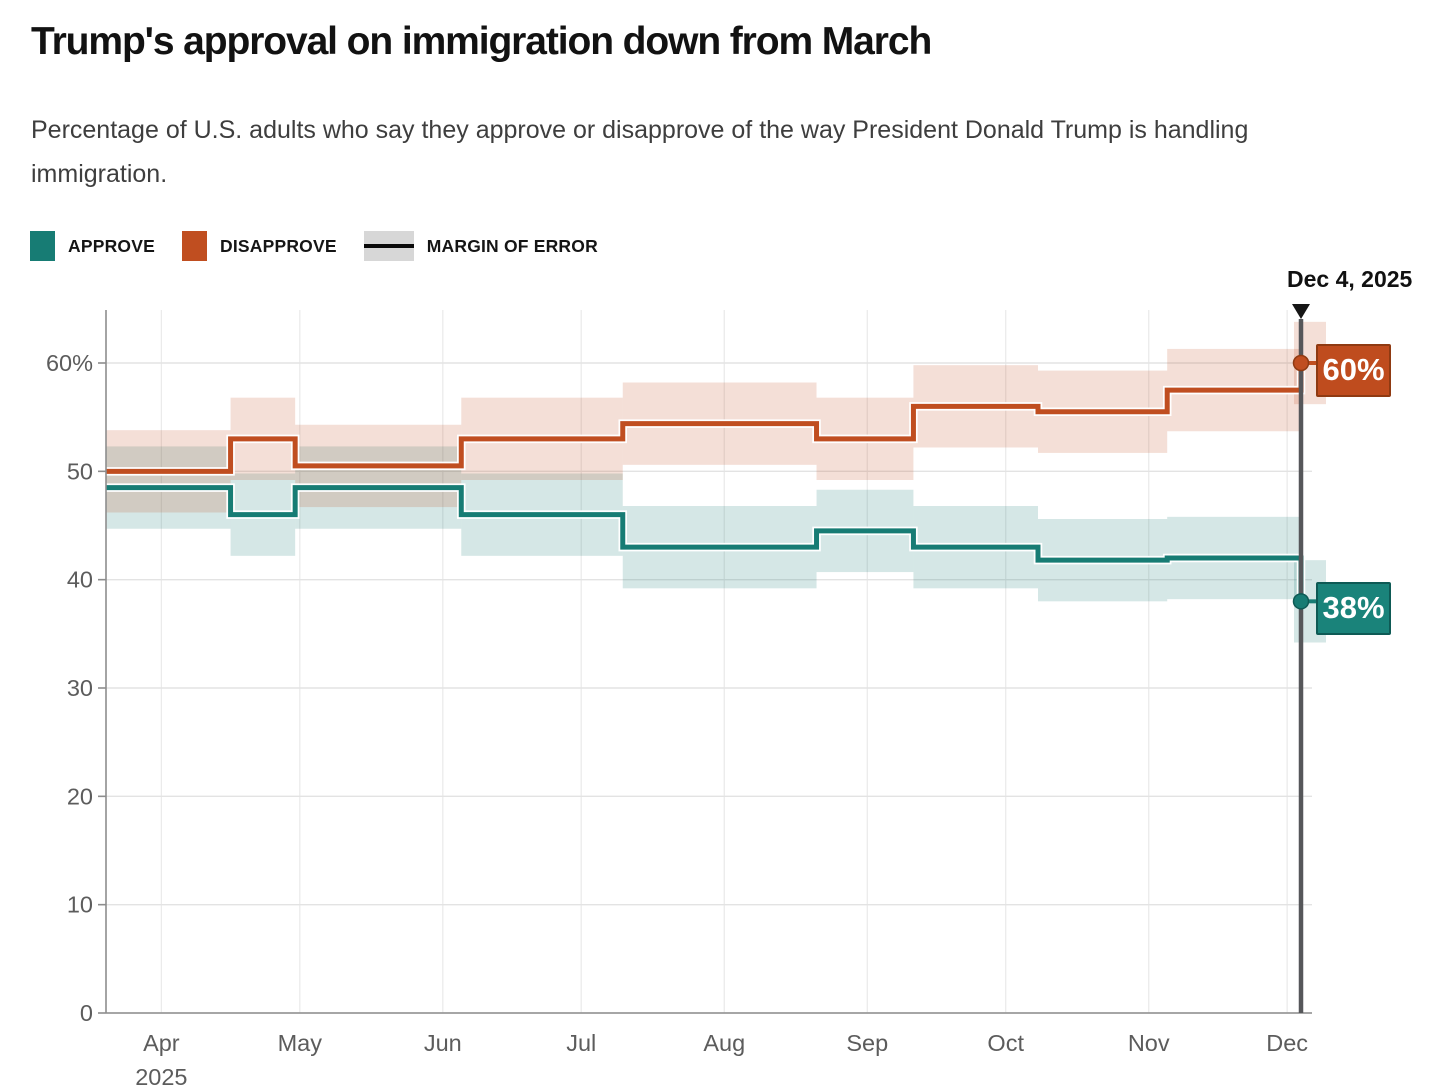  What do you see at coordinates (194, 246) in the screenshot?
I see `disapprove-swatch-icon` at bounding box center [194, 246].